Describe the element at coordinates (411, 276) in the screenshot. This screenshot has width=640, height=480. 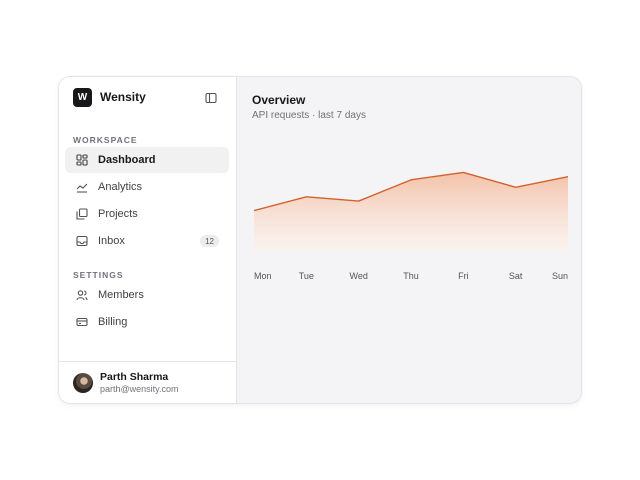
I see `x-tick-label: Thu` at that location.